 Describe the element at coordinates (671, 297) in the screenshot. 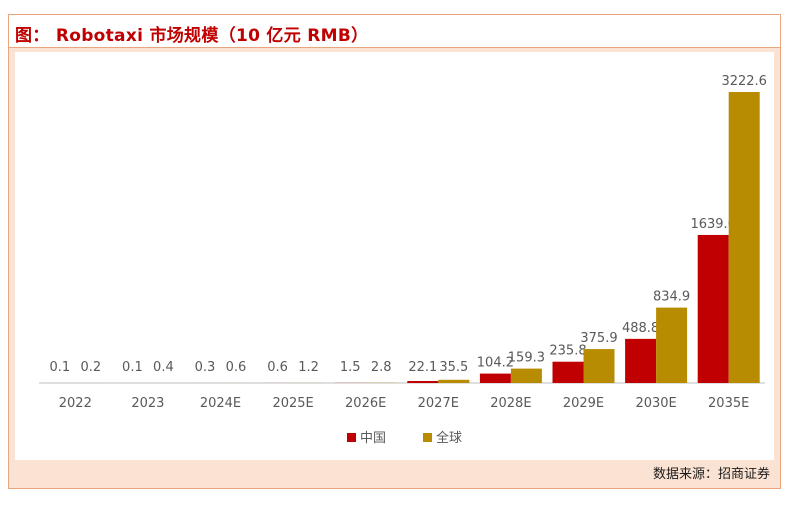

I see `data-label-global-2030E: 834.9` at that location.